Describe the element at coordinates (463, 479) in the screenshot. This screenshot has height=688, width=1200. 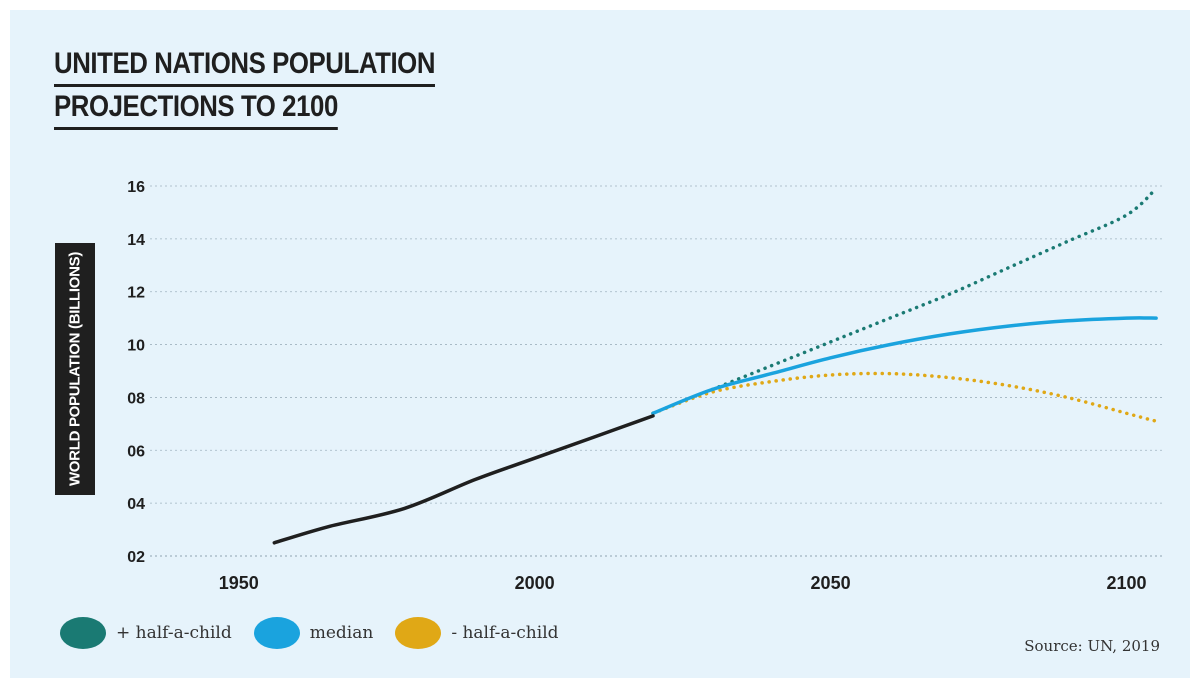
I see `series-line-historical` at that location.